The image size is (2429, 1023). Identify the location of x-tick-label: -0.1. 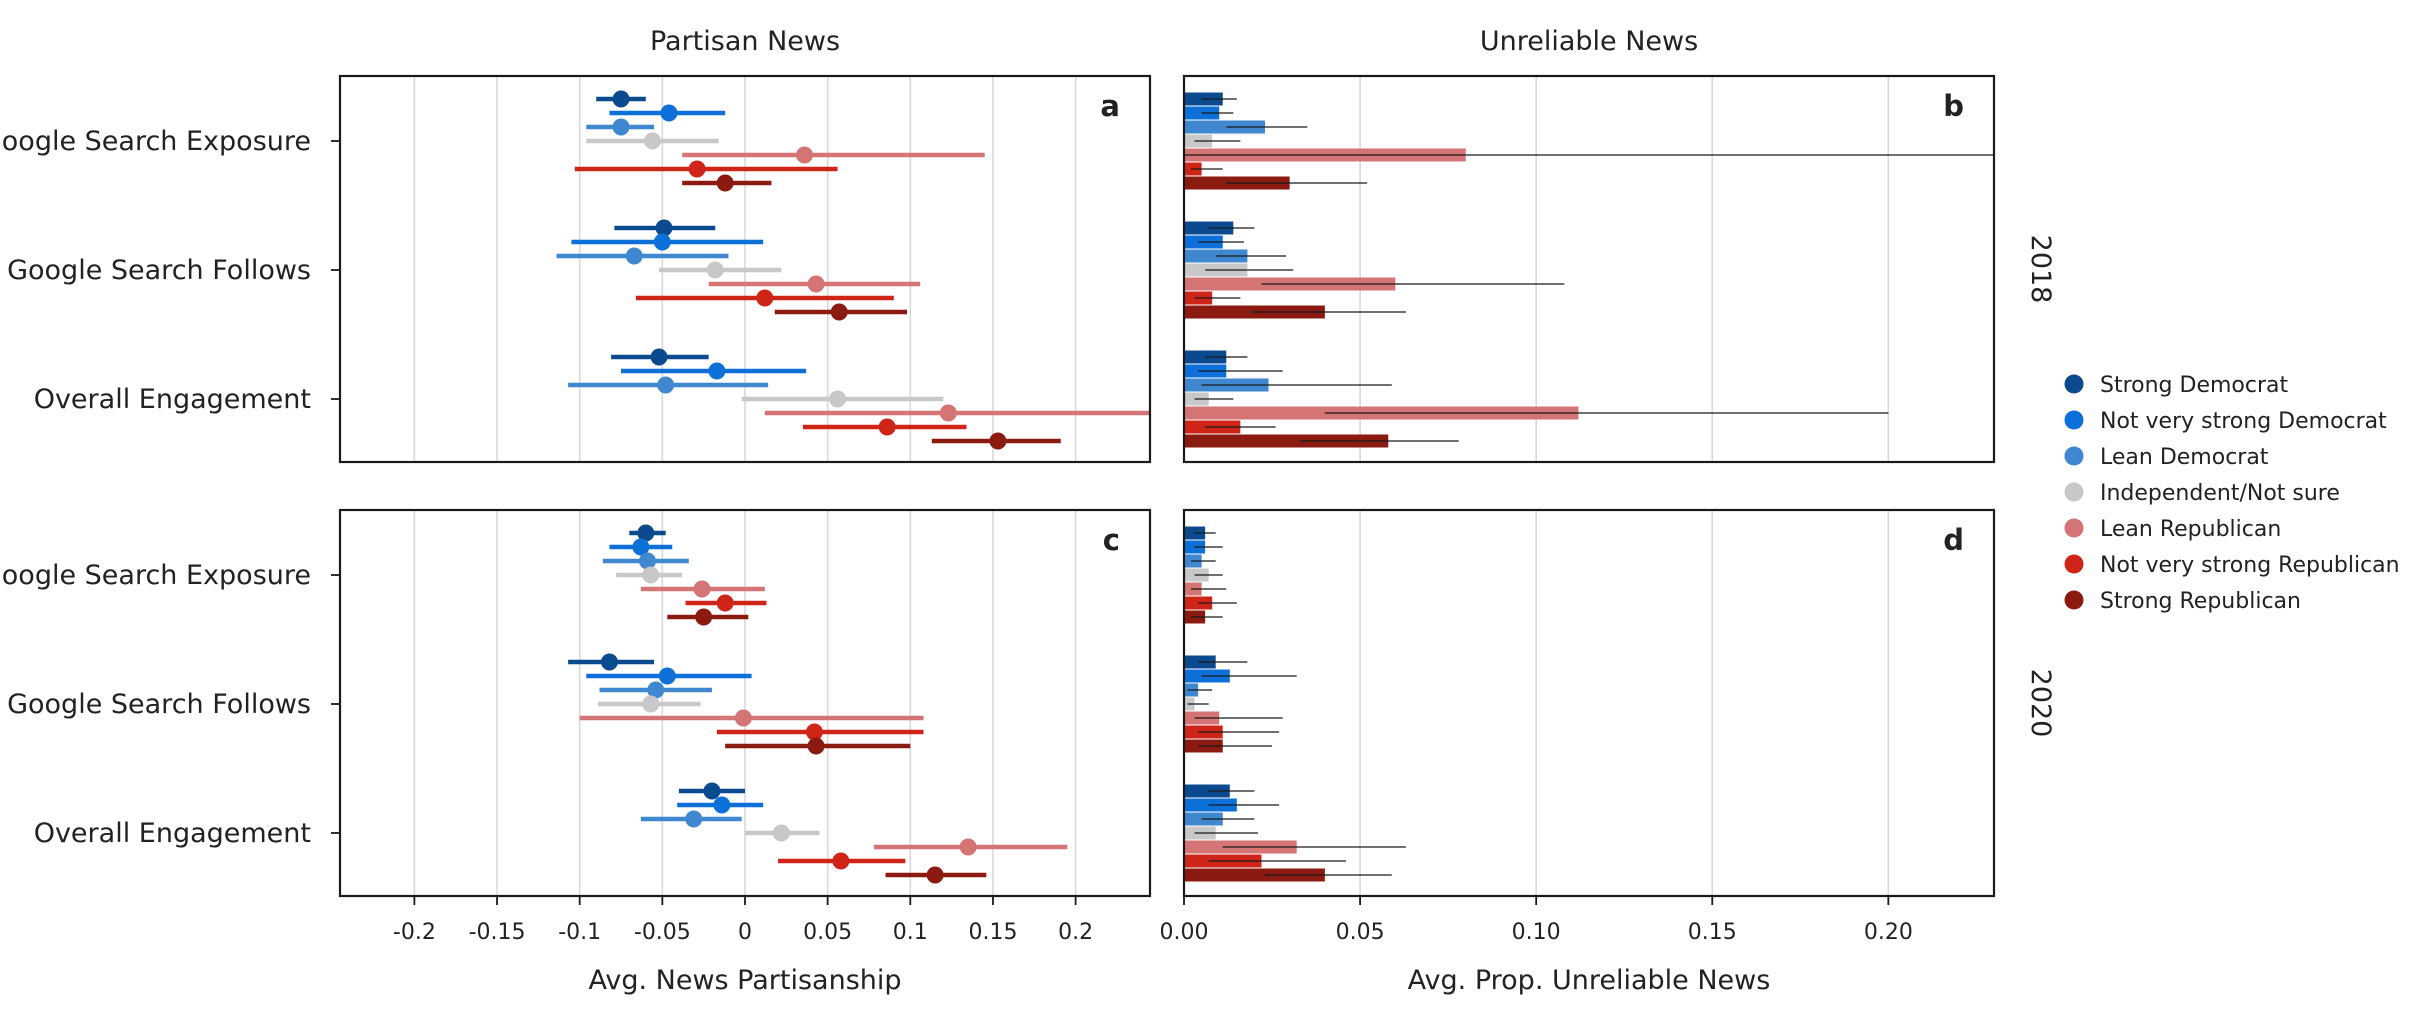
(579, 932).